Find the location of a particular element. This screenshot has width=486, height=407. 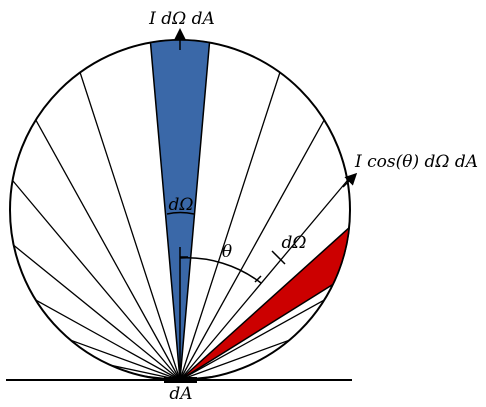

right-label: I cos(θ) dΩ dA is located at coordinates (416, 162).